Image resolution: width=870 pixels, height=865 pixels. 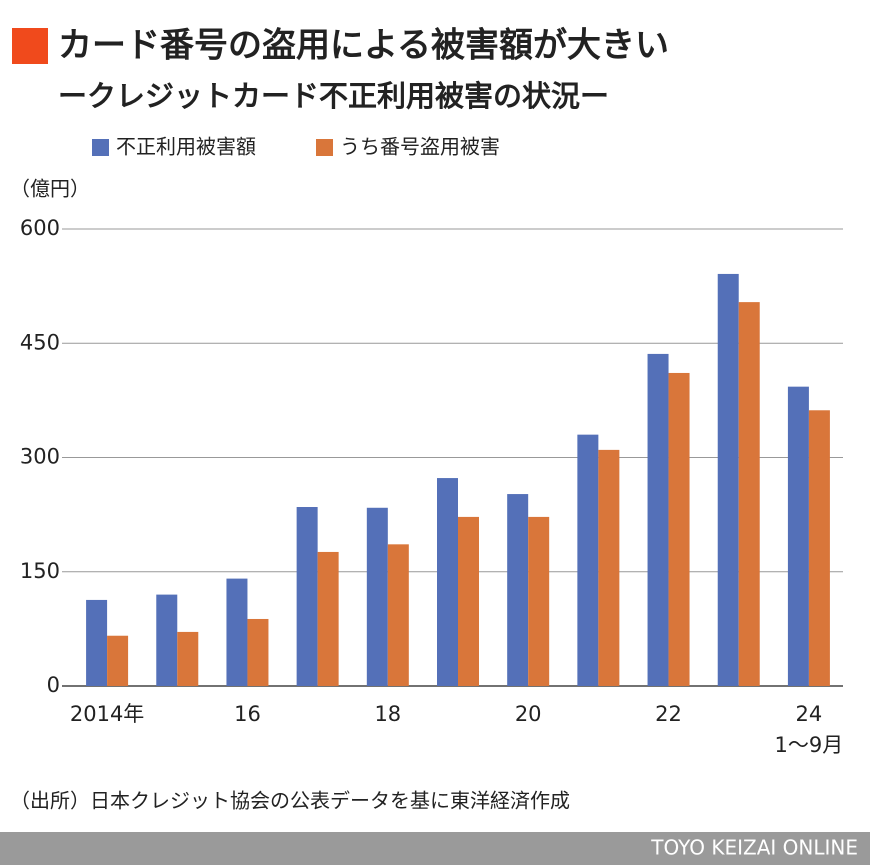 I want to click on source-note: （出所）日本クレジット協会の公表データを基に東洋経済作成, so click(x=290, y=801).